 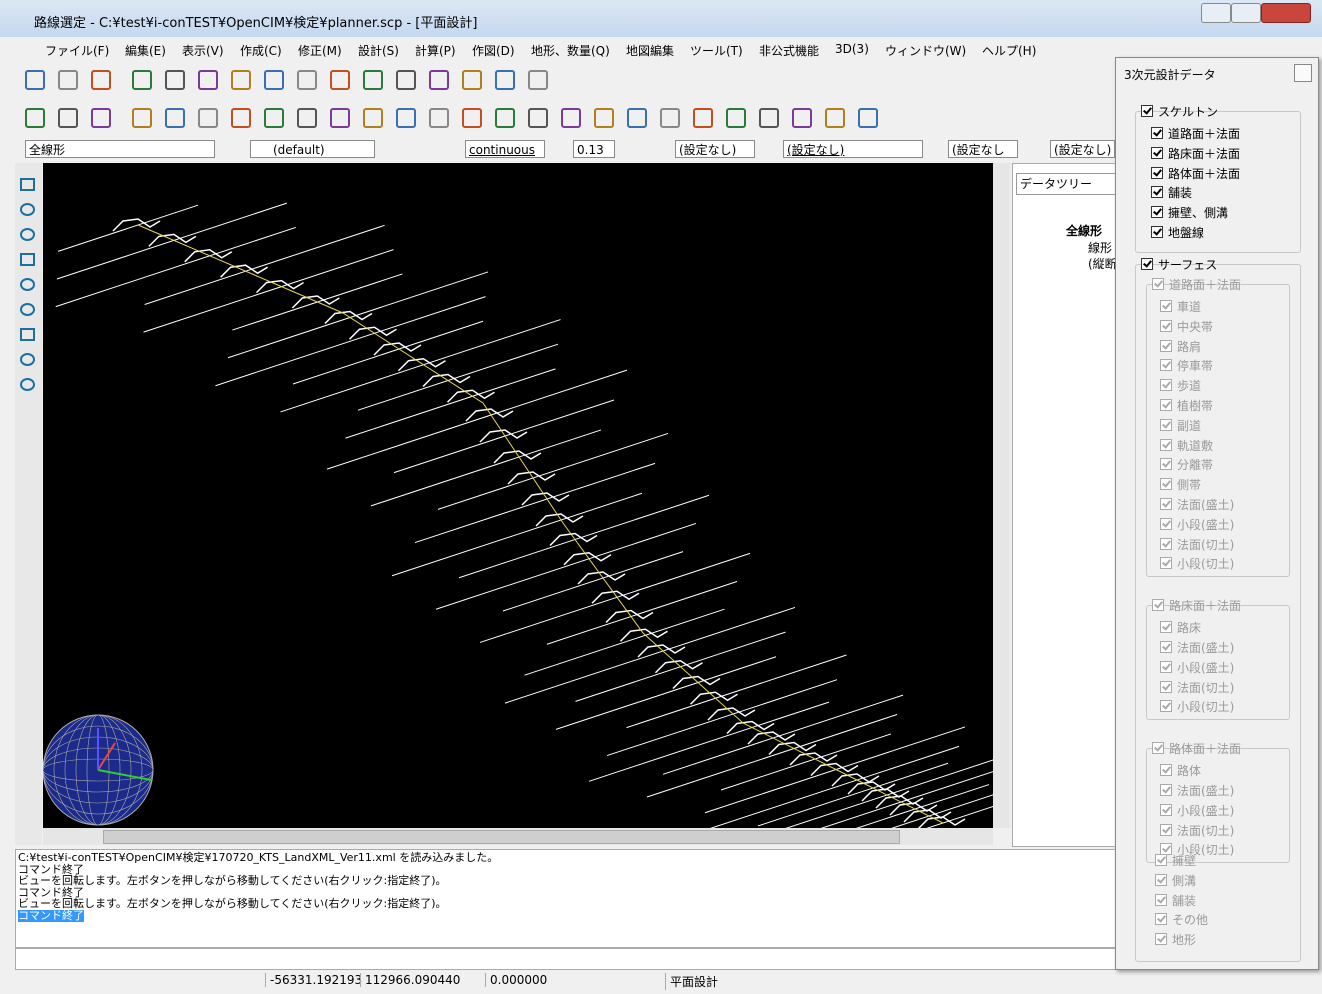 What do you see at coordinates (1181, 919) in the screenshot?
I see `checkbox-item: その他` at bounding box center [1181, 919].